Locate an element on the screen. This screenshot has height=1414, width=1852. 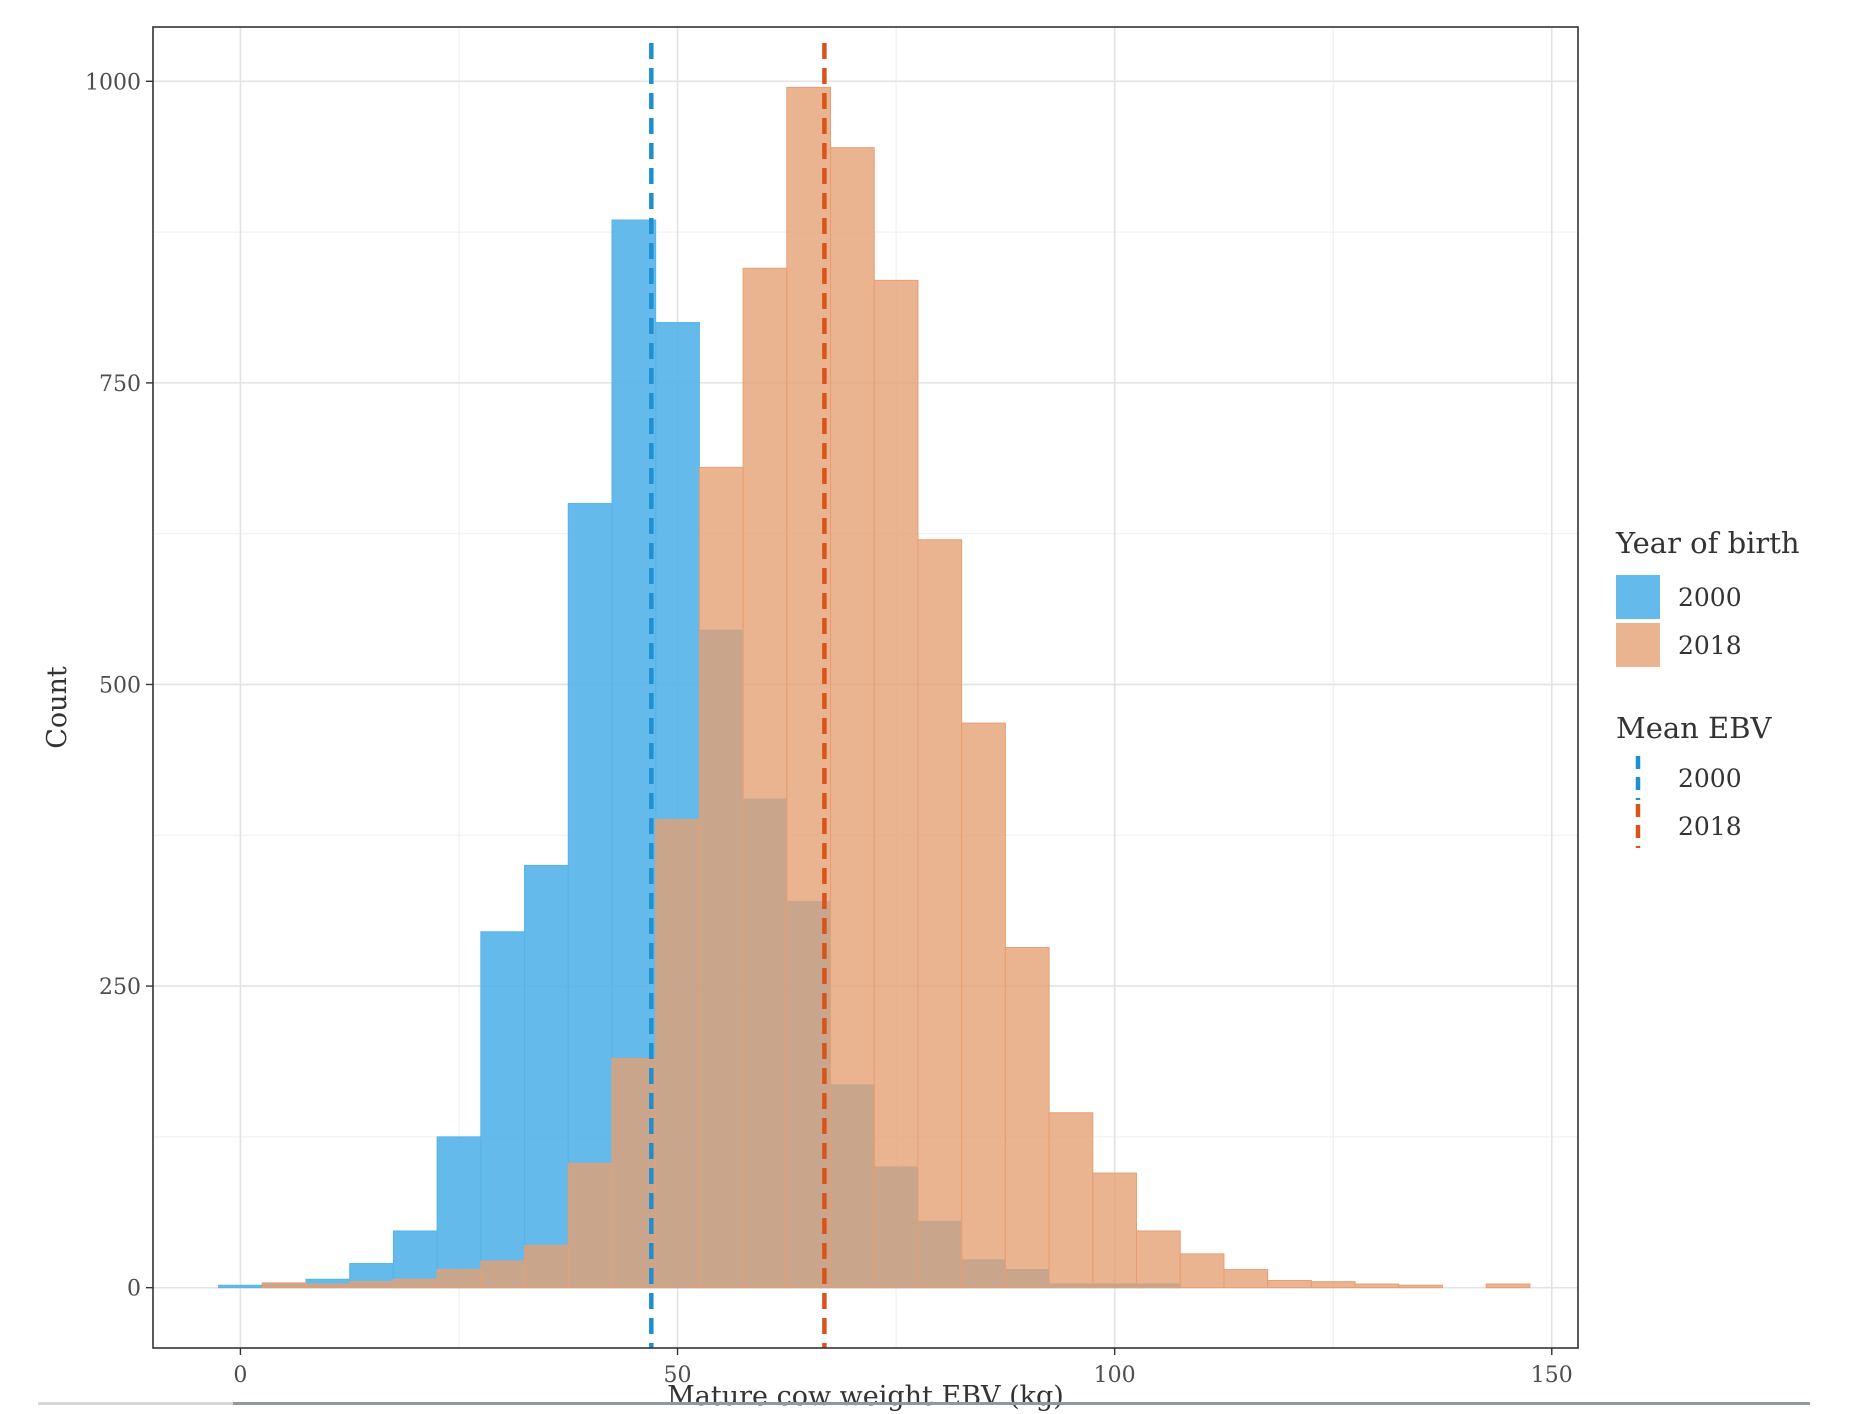
bottom-rule-shade is located at coordinates (1021, 1403).